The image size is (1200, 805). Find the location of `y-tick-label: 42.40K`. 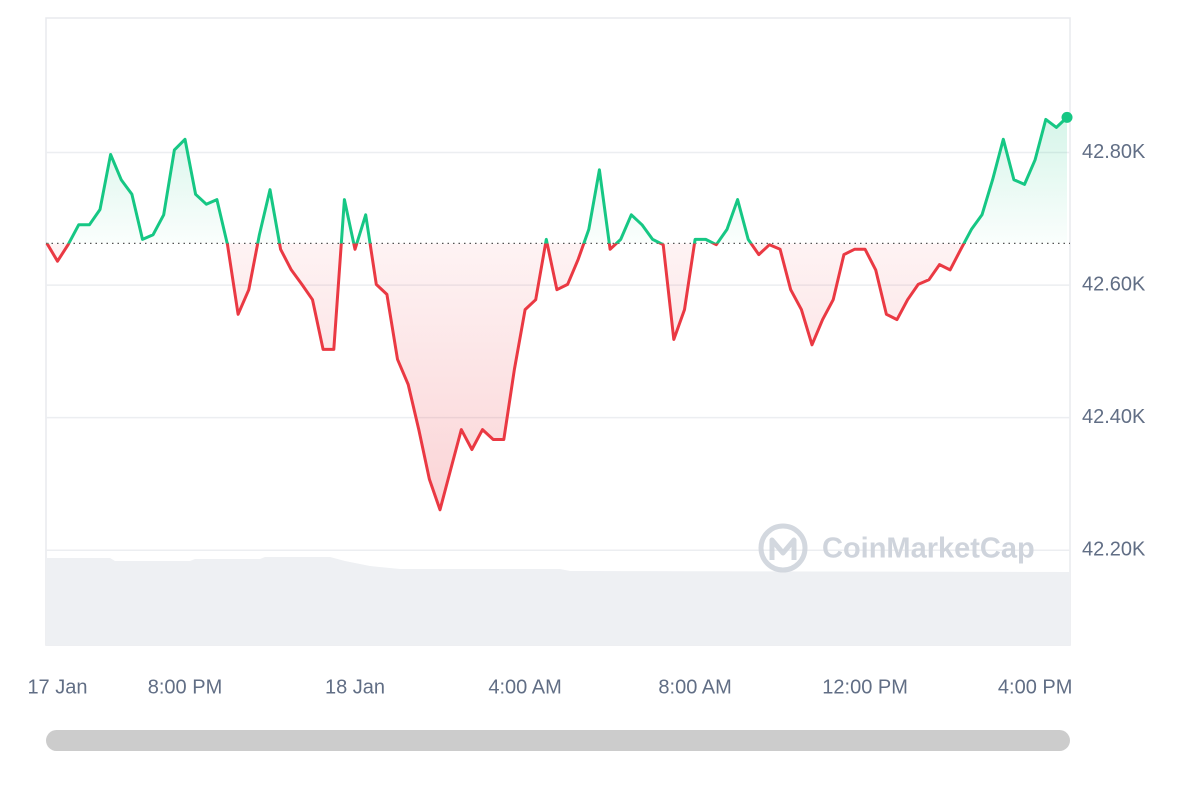

y-tick-label: 42.40K is located at coordinates (1114, 417).